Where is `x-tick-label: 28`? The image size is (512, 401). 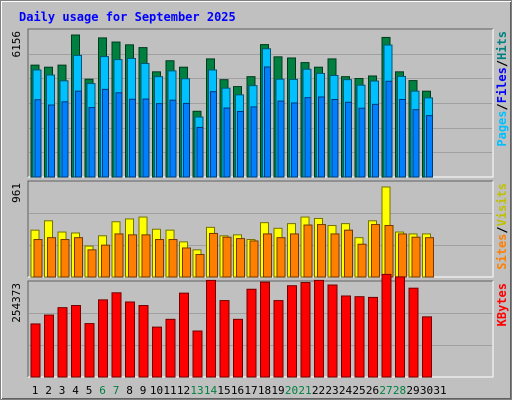 x-tick-label: 28 is located at coordinates (399, 390).